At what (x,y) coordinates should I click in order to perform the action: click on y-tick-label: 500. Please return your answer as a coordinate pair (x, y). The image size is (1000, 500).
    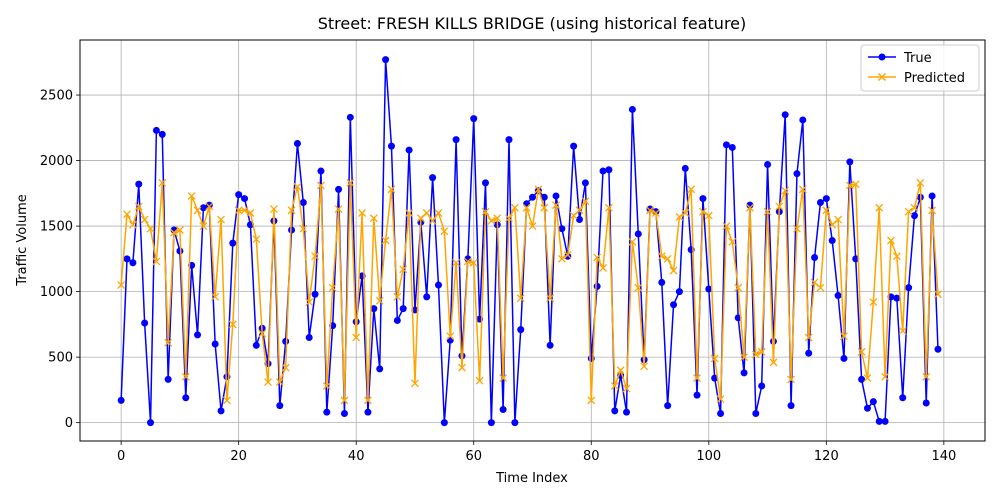
    Looking at the image, I should click on (60, 358).